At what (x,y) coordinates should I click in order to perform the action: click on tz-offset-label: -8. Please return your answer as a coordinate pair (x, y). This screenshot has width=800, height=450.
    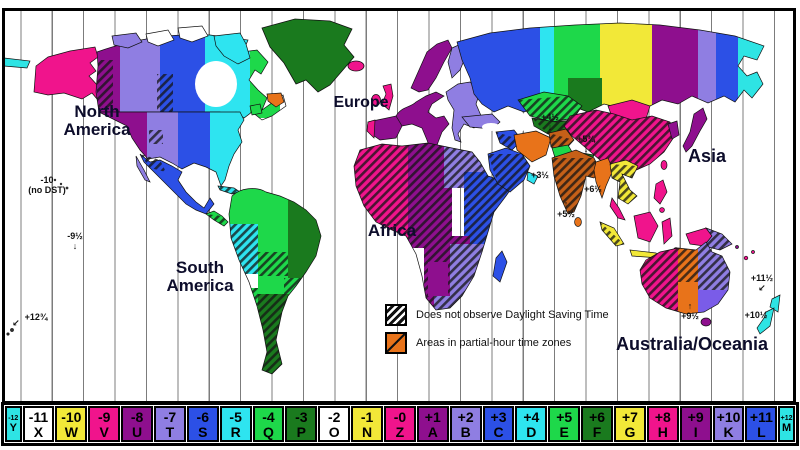
    Looking at the image, I should click on (137, 416).